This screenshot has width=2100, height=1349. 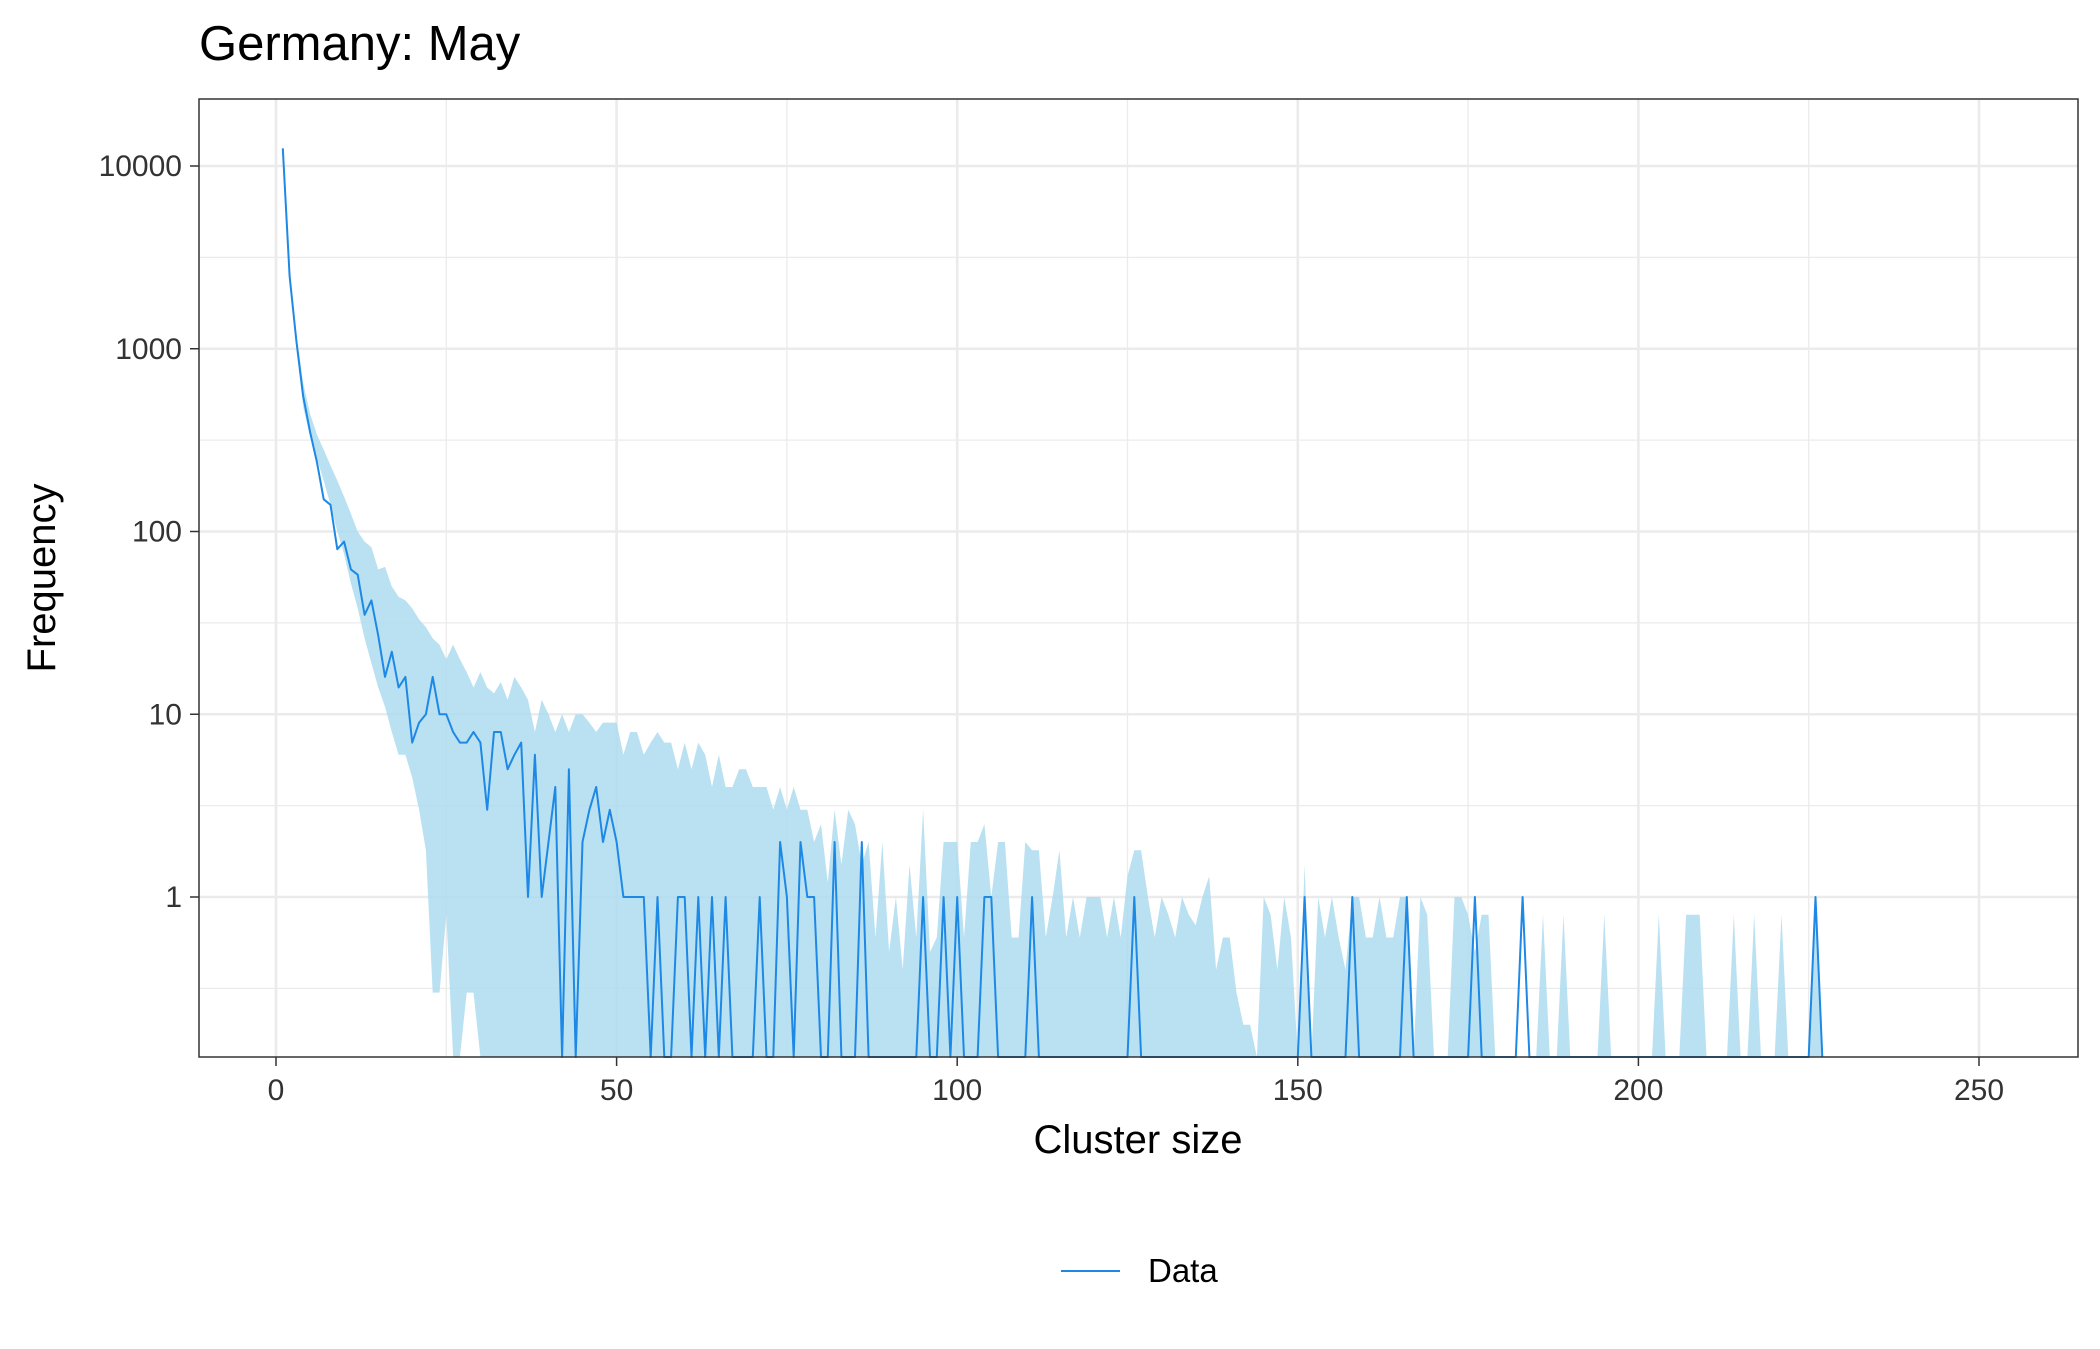 What do you see at coordinates (276, 1090) in the screenshot?
I see `x-tick-label: 0` at bounding box center [276, 1090].